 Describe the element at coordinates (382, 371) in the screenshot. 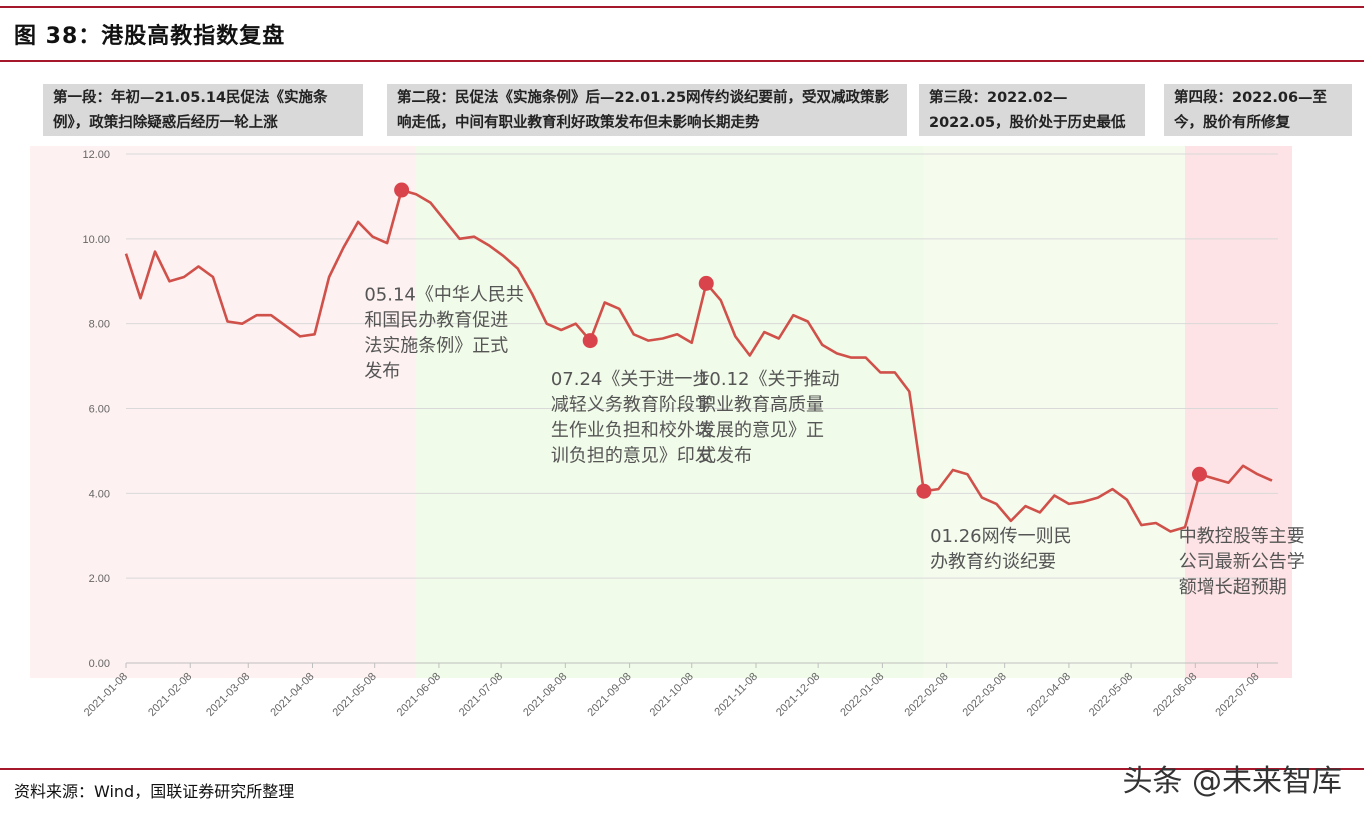

I see `annotation-line: 发布` at that location.